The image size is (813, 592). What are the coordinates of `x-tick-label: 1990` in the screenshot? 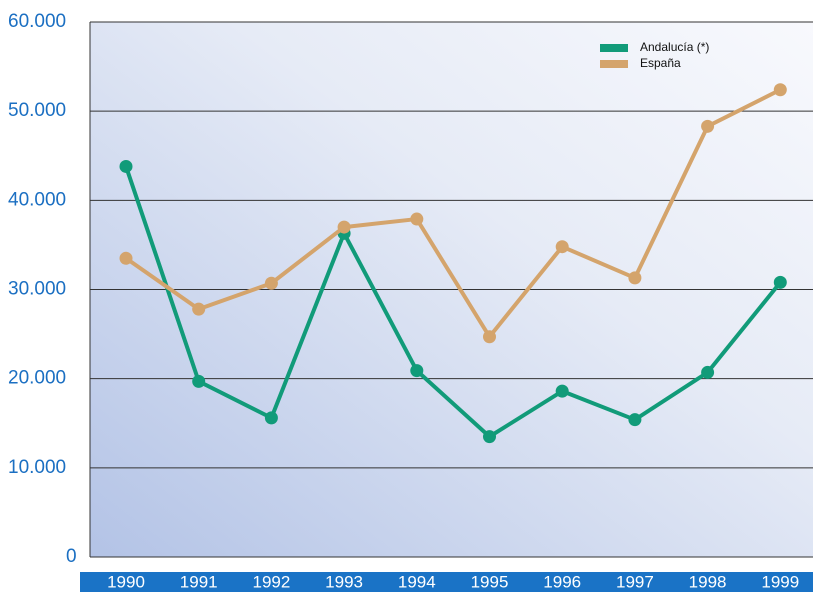 It's located at (126, 581).